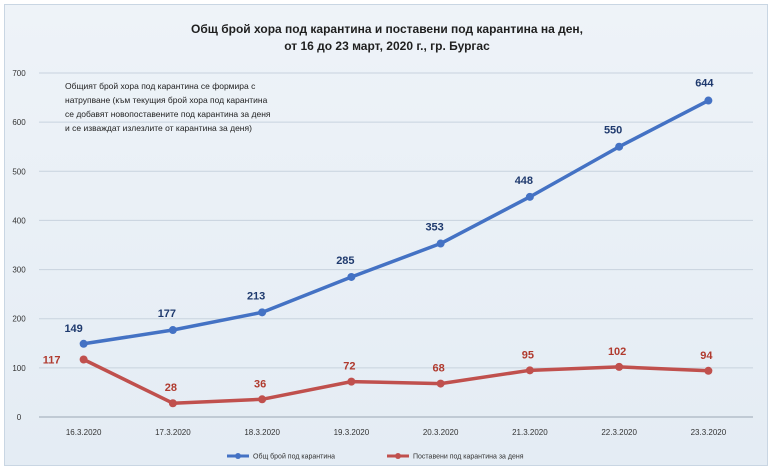 The height and width of the screenshot is (470, 772). What do you see at coordinates (73, 329) in the screenshot?
I see `data-label: 149` at bounding box center [73, 329].